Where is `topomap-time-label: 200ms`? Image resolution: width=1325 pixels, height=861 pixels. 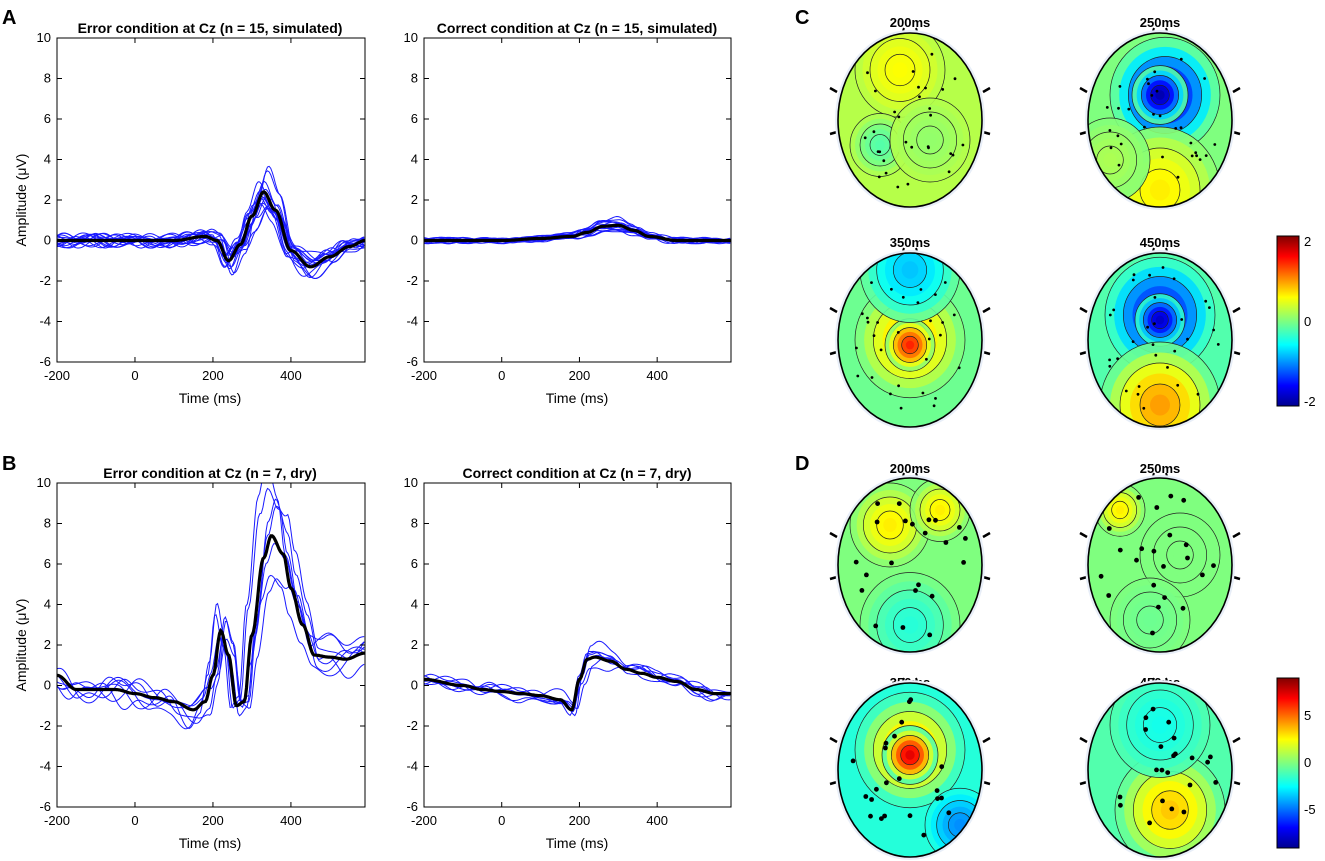
topomap-time-label: 200ms is located at coordinates (910, 468).